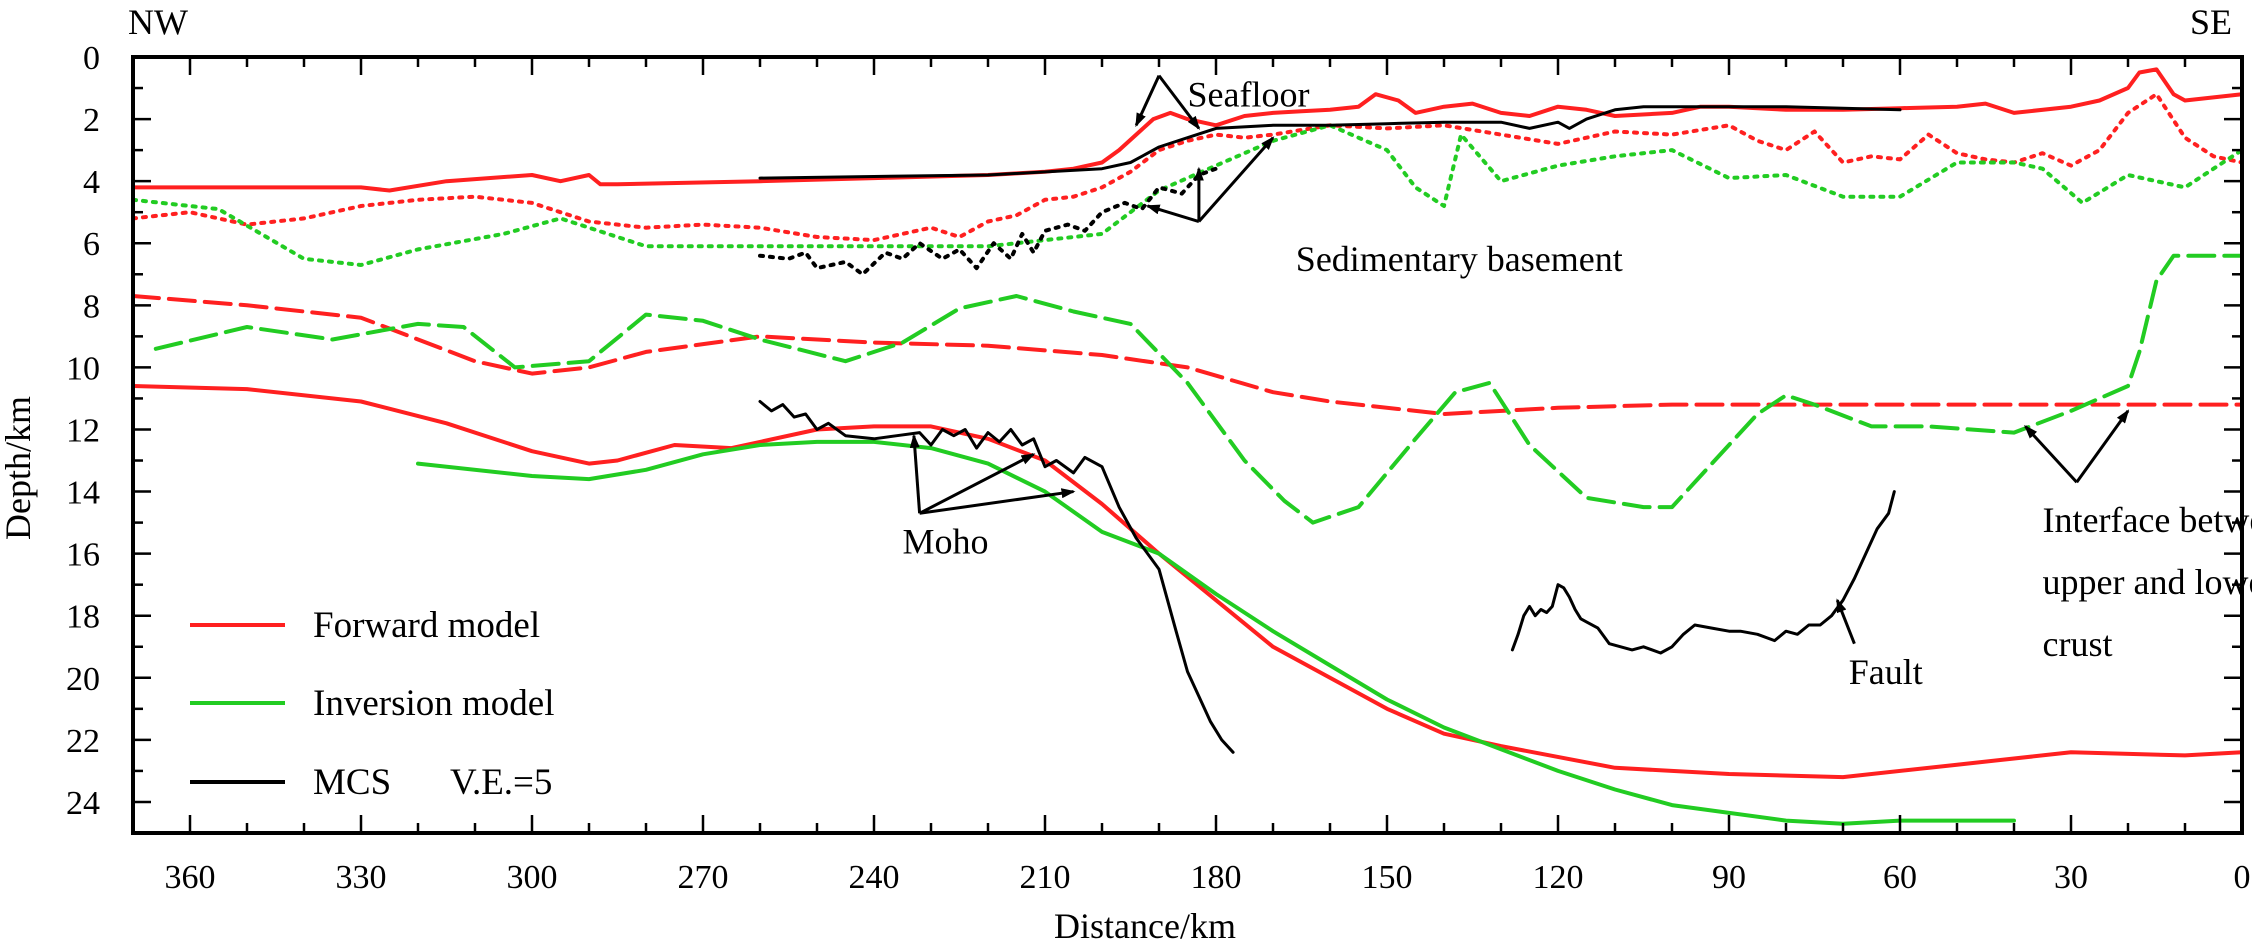  Describe the element at coordinates (946, 542) in the screenshot. I see `annotation-moho: Moho` at that location.